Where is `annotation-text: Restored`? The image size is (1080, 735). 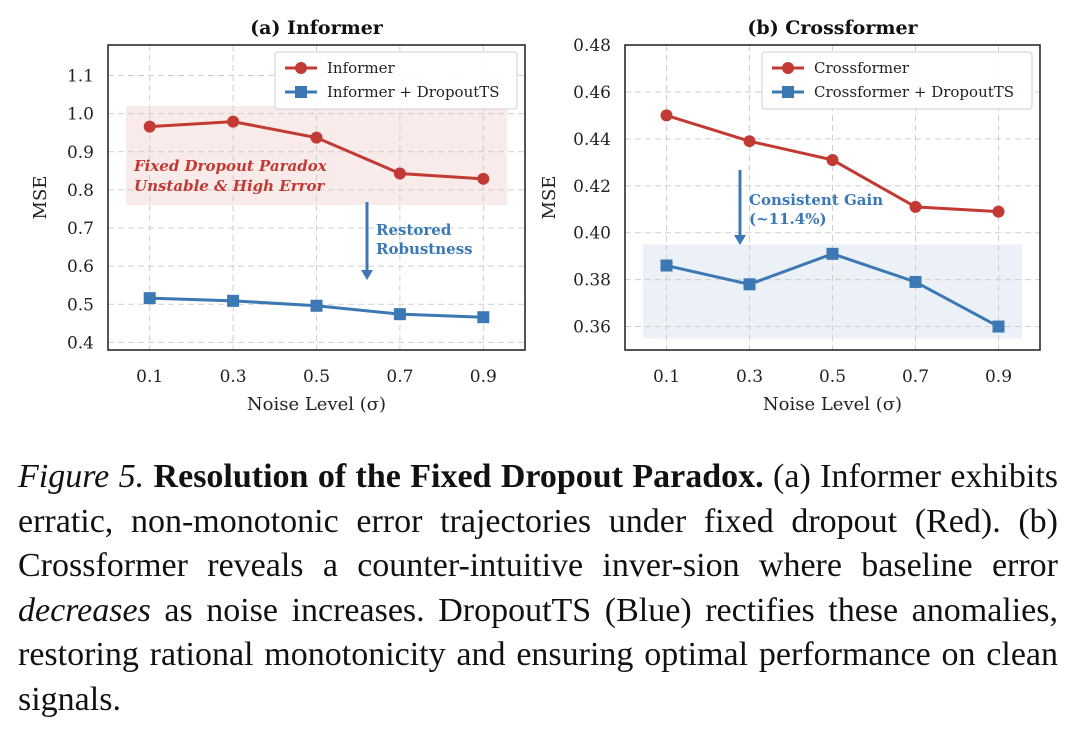
annotation-text: Restored is located at coordinates (414, 230).